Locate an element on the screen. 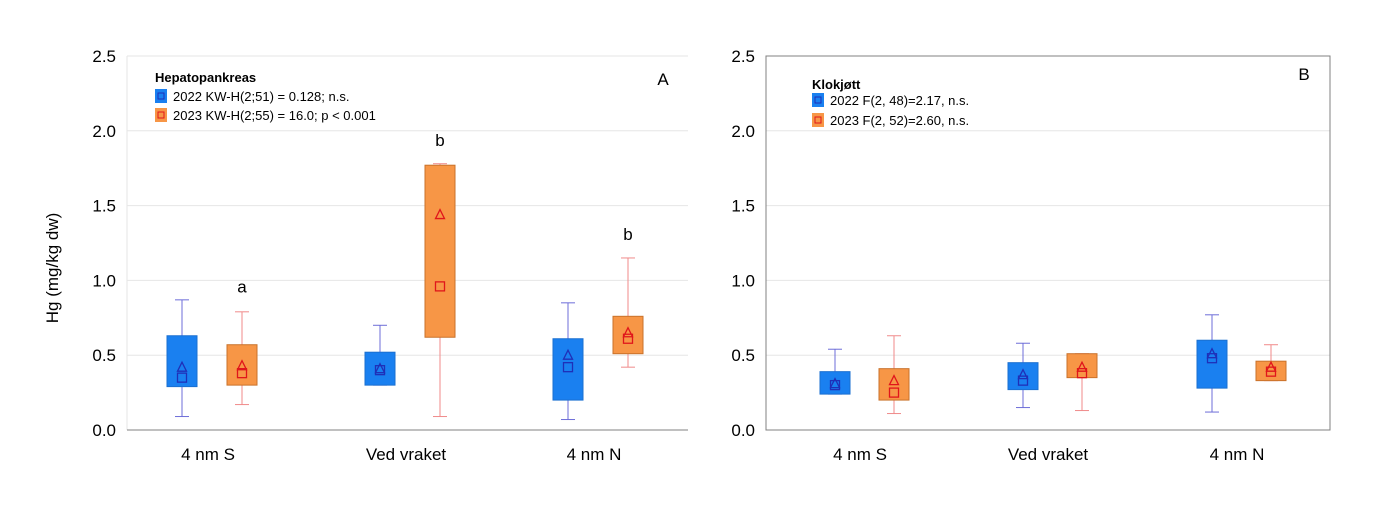  legend-label-2022: 2022 F(2, 48)=2.17, n.s. is located at coordinates (899, 100).